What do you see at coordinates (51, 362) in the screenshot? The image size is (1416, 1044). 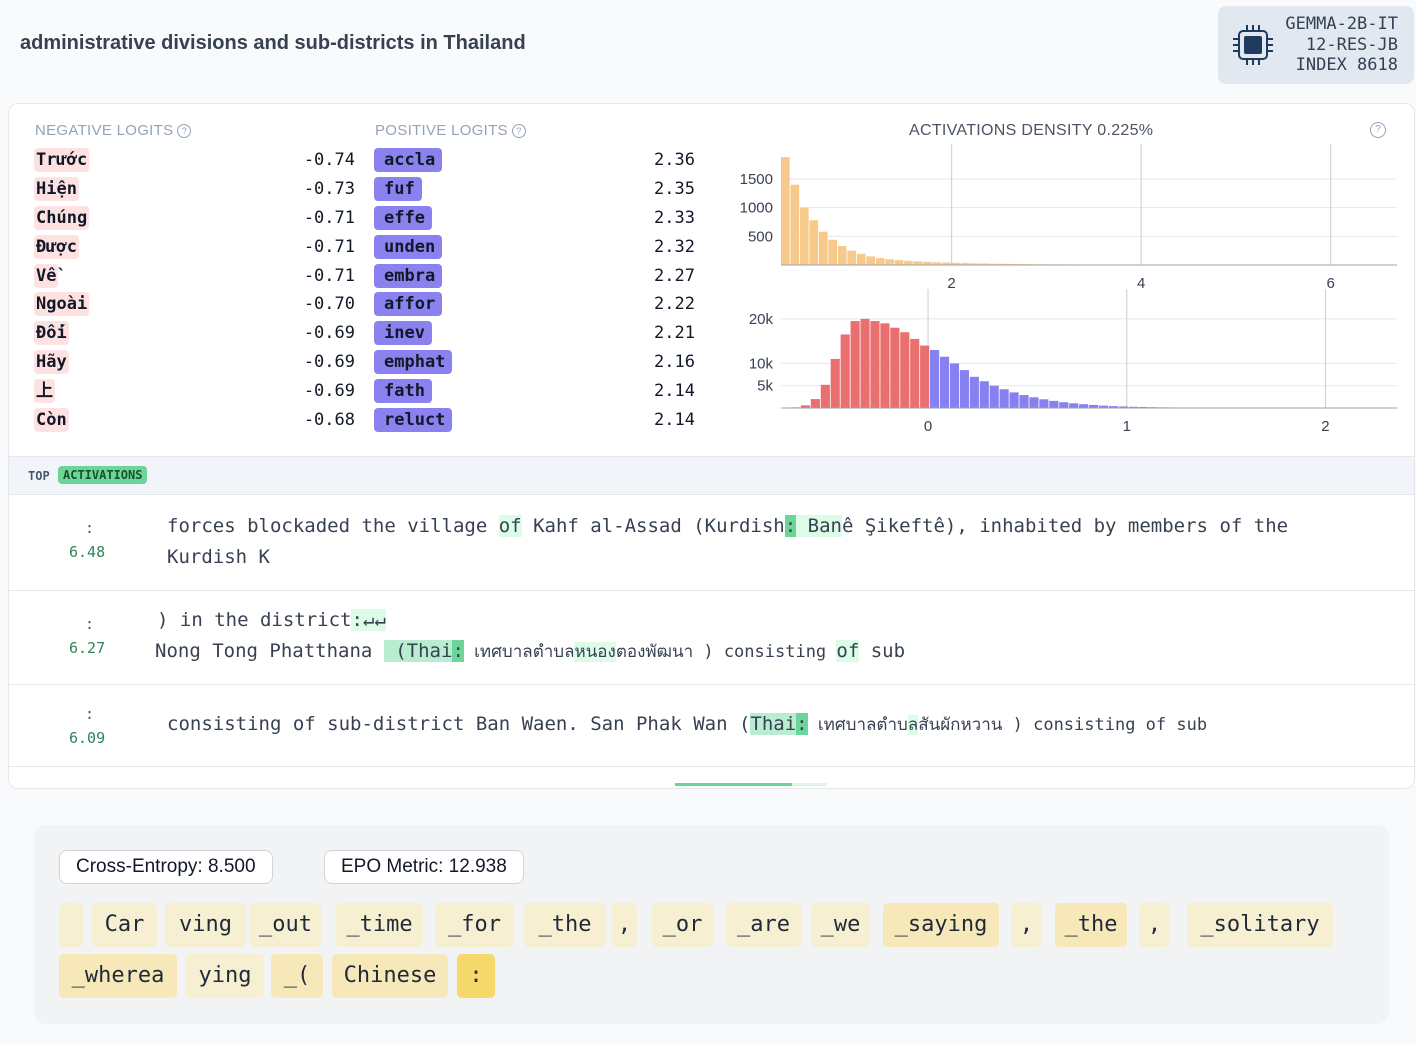 I see `negative-token: Hãy` at bounding box center [51, 362].